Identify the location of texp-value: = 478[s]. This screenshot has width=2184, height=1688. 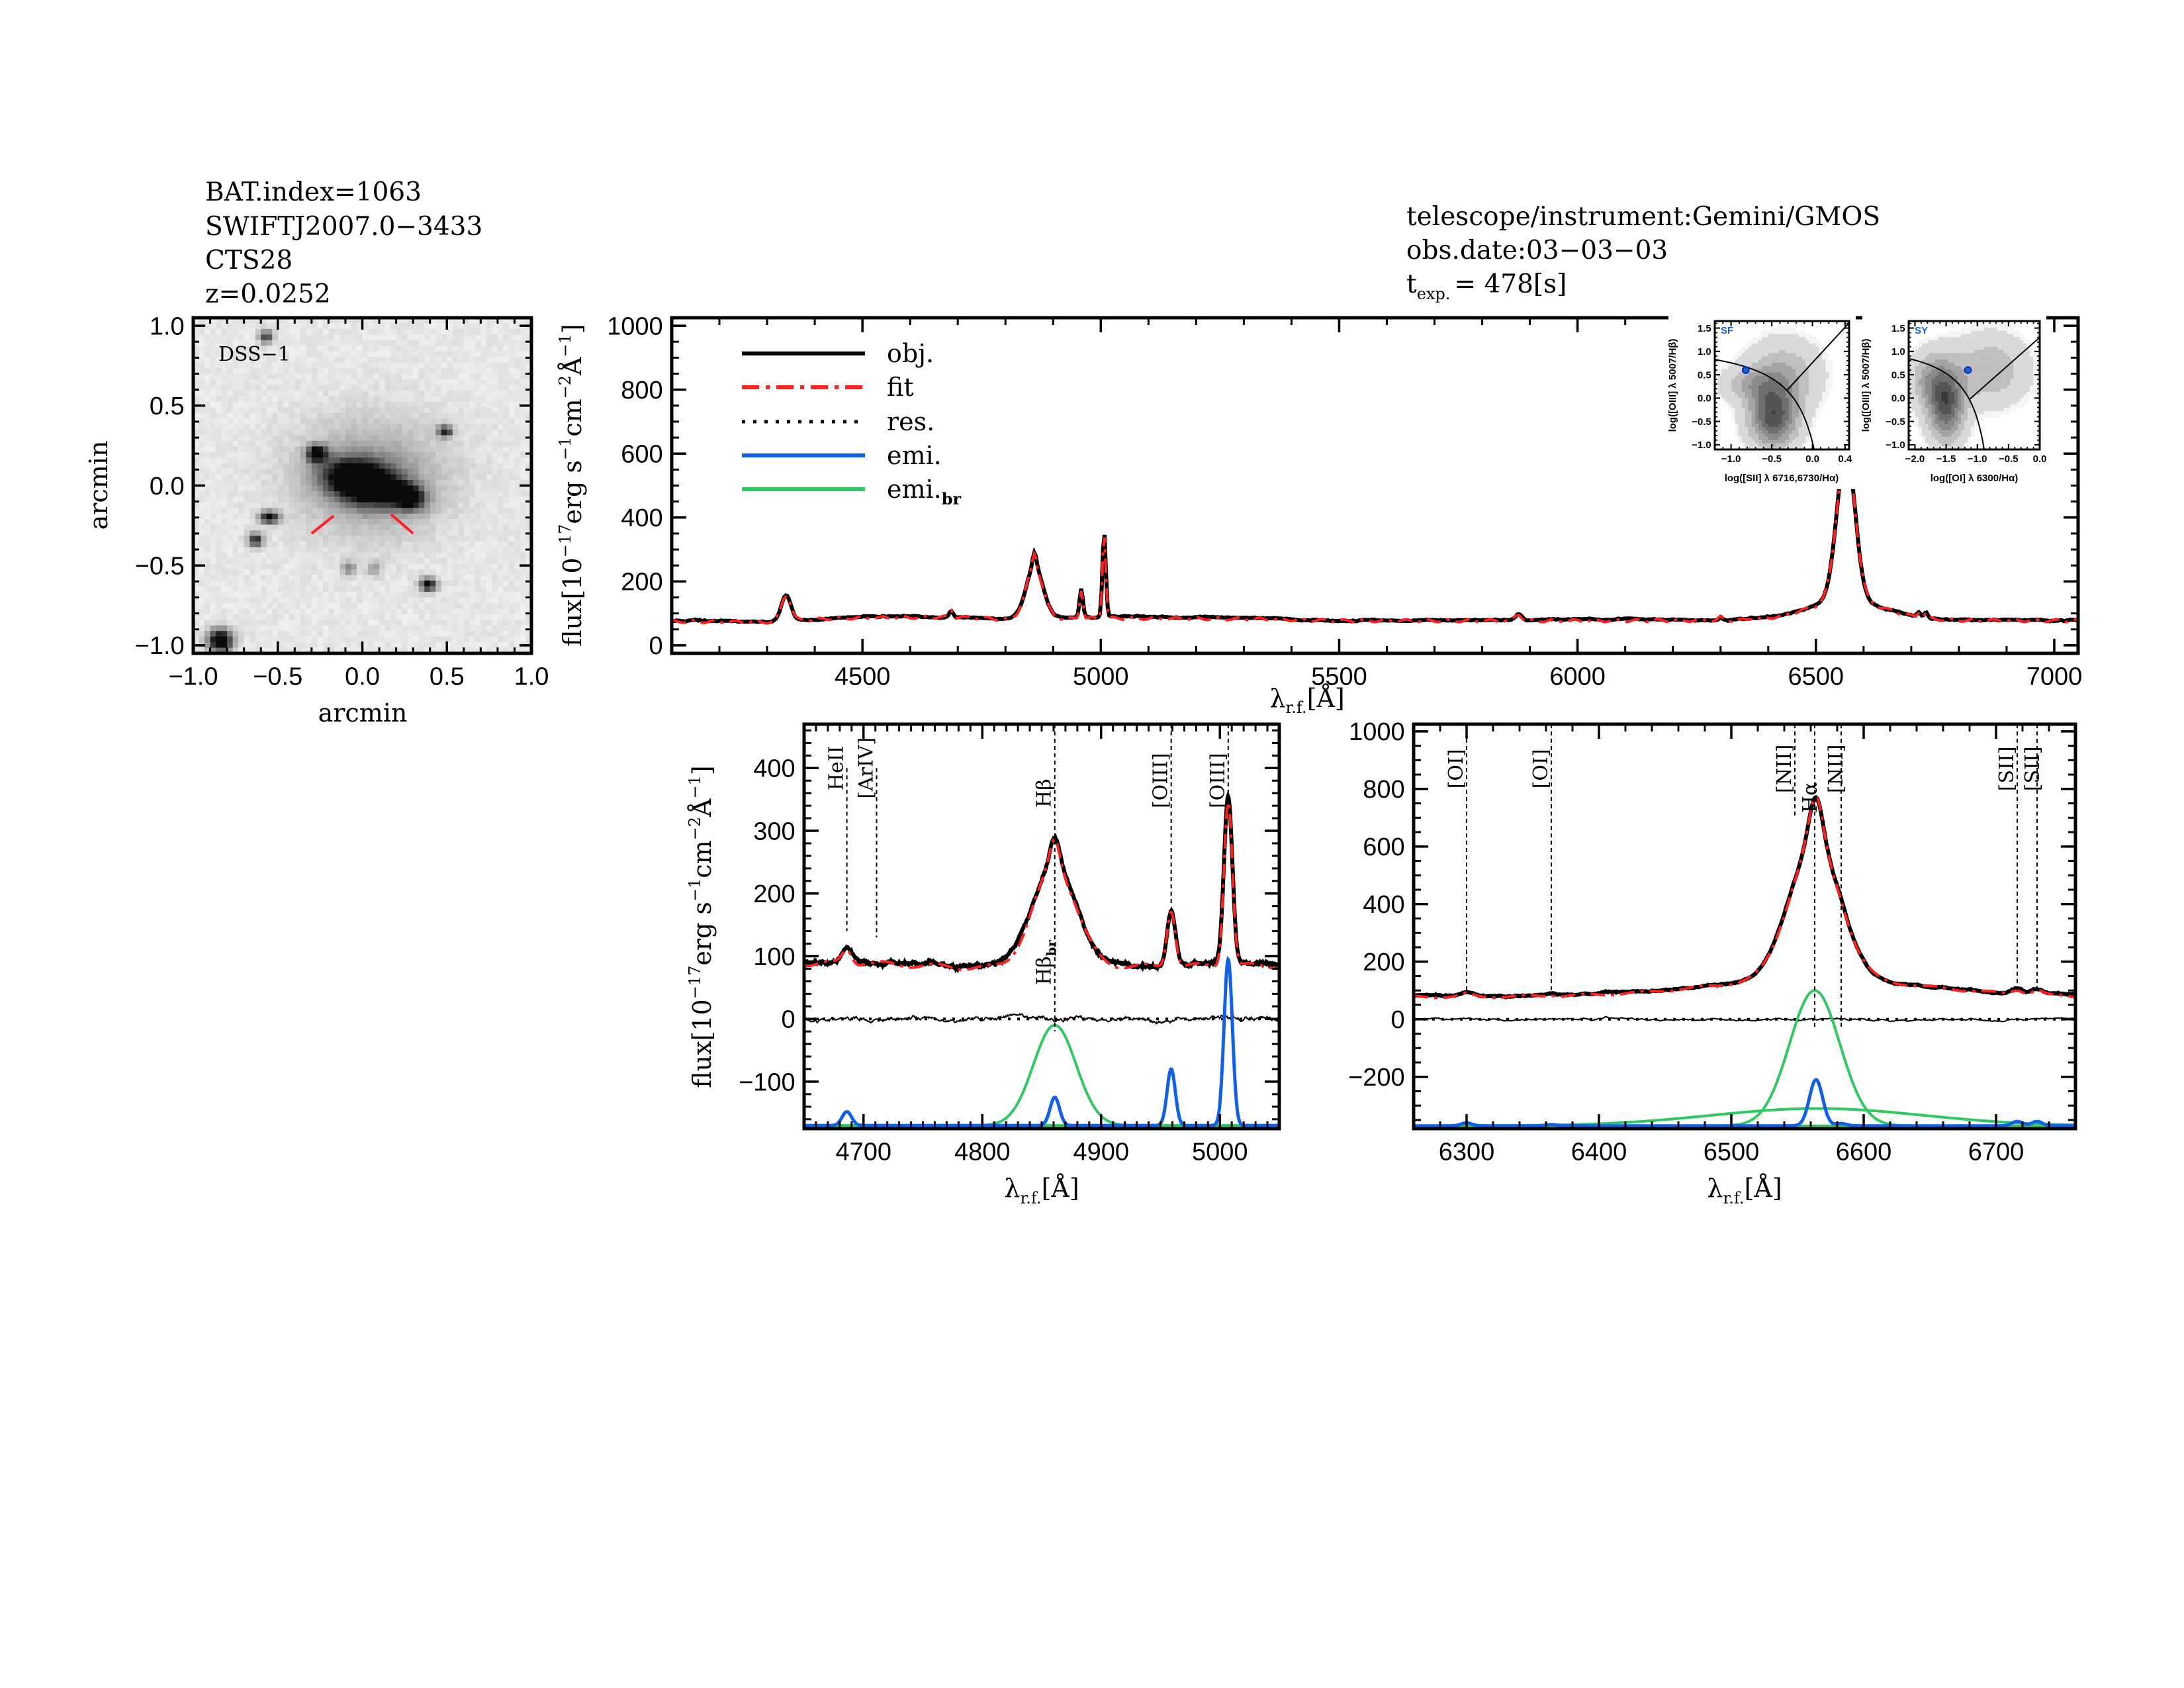
(1510, 284).